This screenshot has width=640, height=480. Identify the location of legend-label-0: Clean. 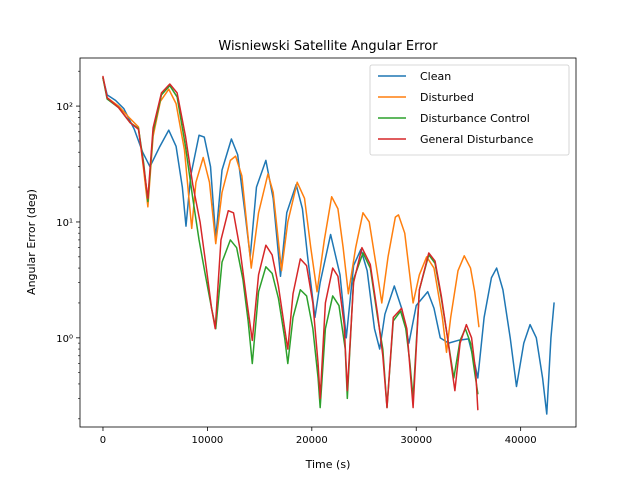
(435, 76).